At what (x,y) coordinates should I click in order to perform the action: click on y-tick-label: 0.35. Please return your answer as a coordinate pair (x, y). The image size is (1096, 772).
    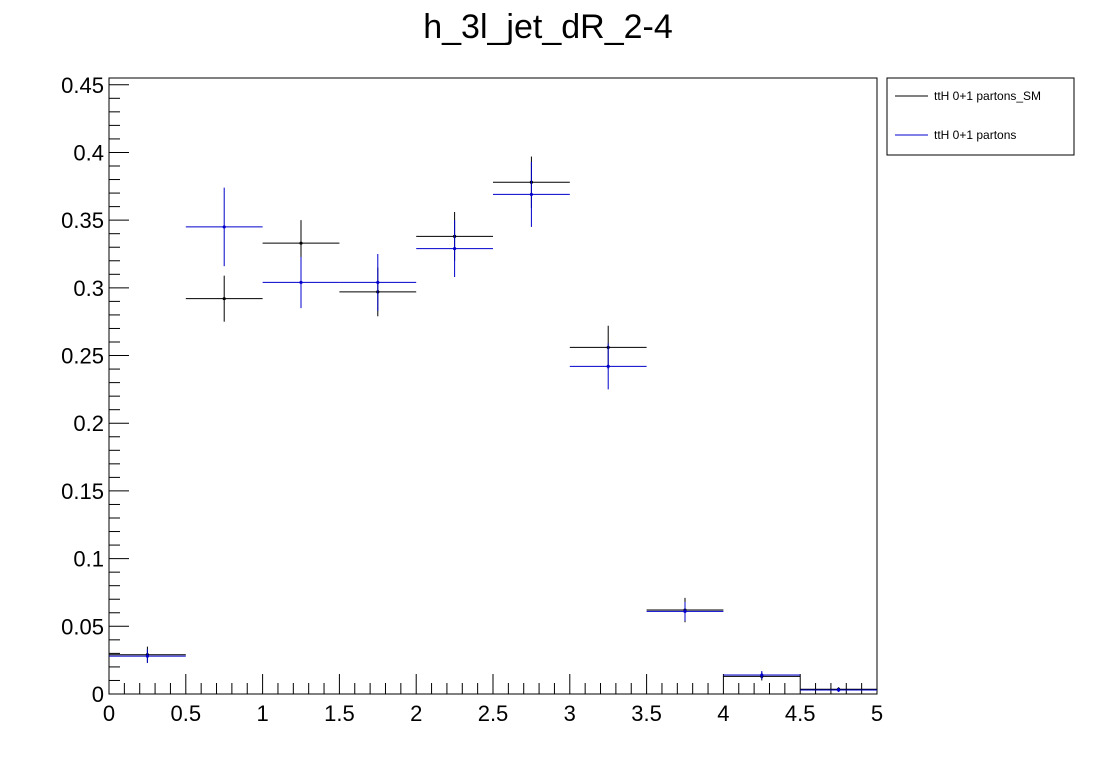
    Looking at the image, I should click on (82, 220).